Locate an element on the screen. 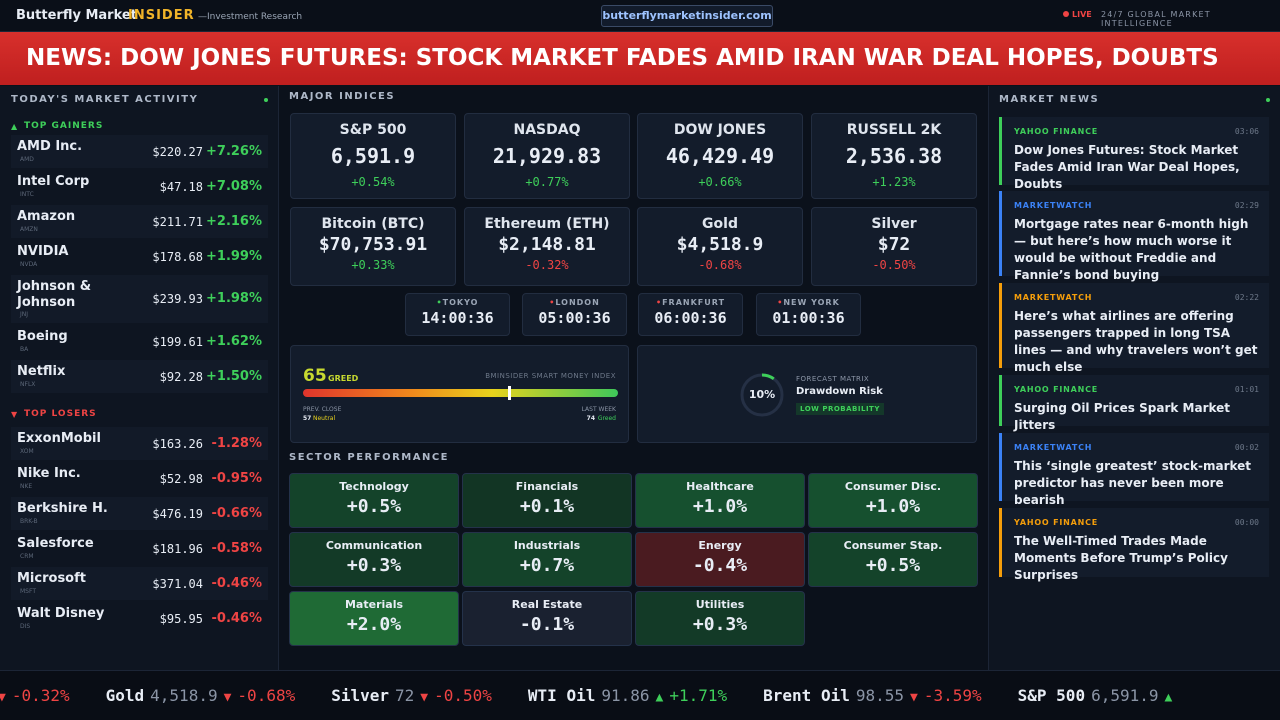  clock-head: •NEW YORK is located at coordinates (808, 302).